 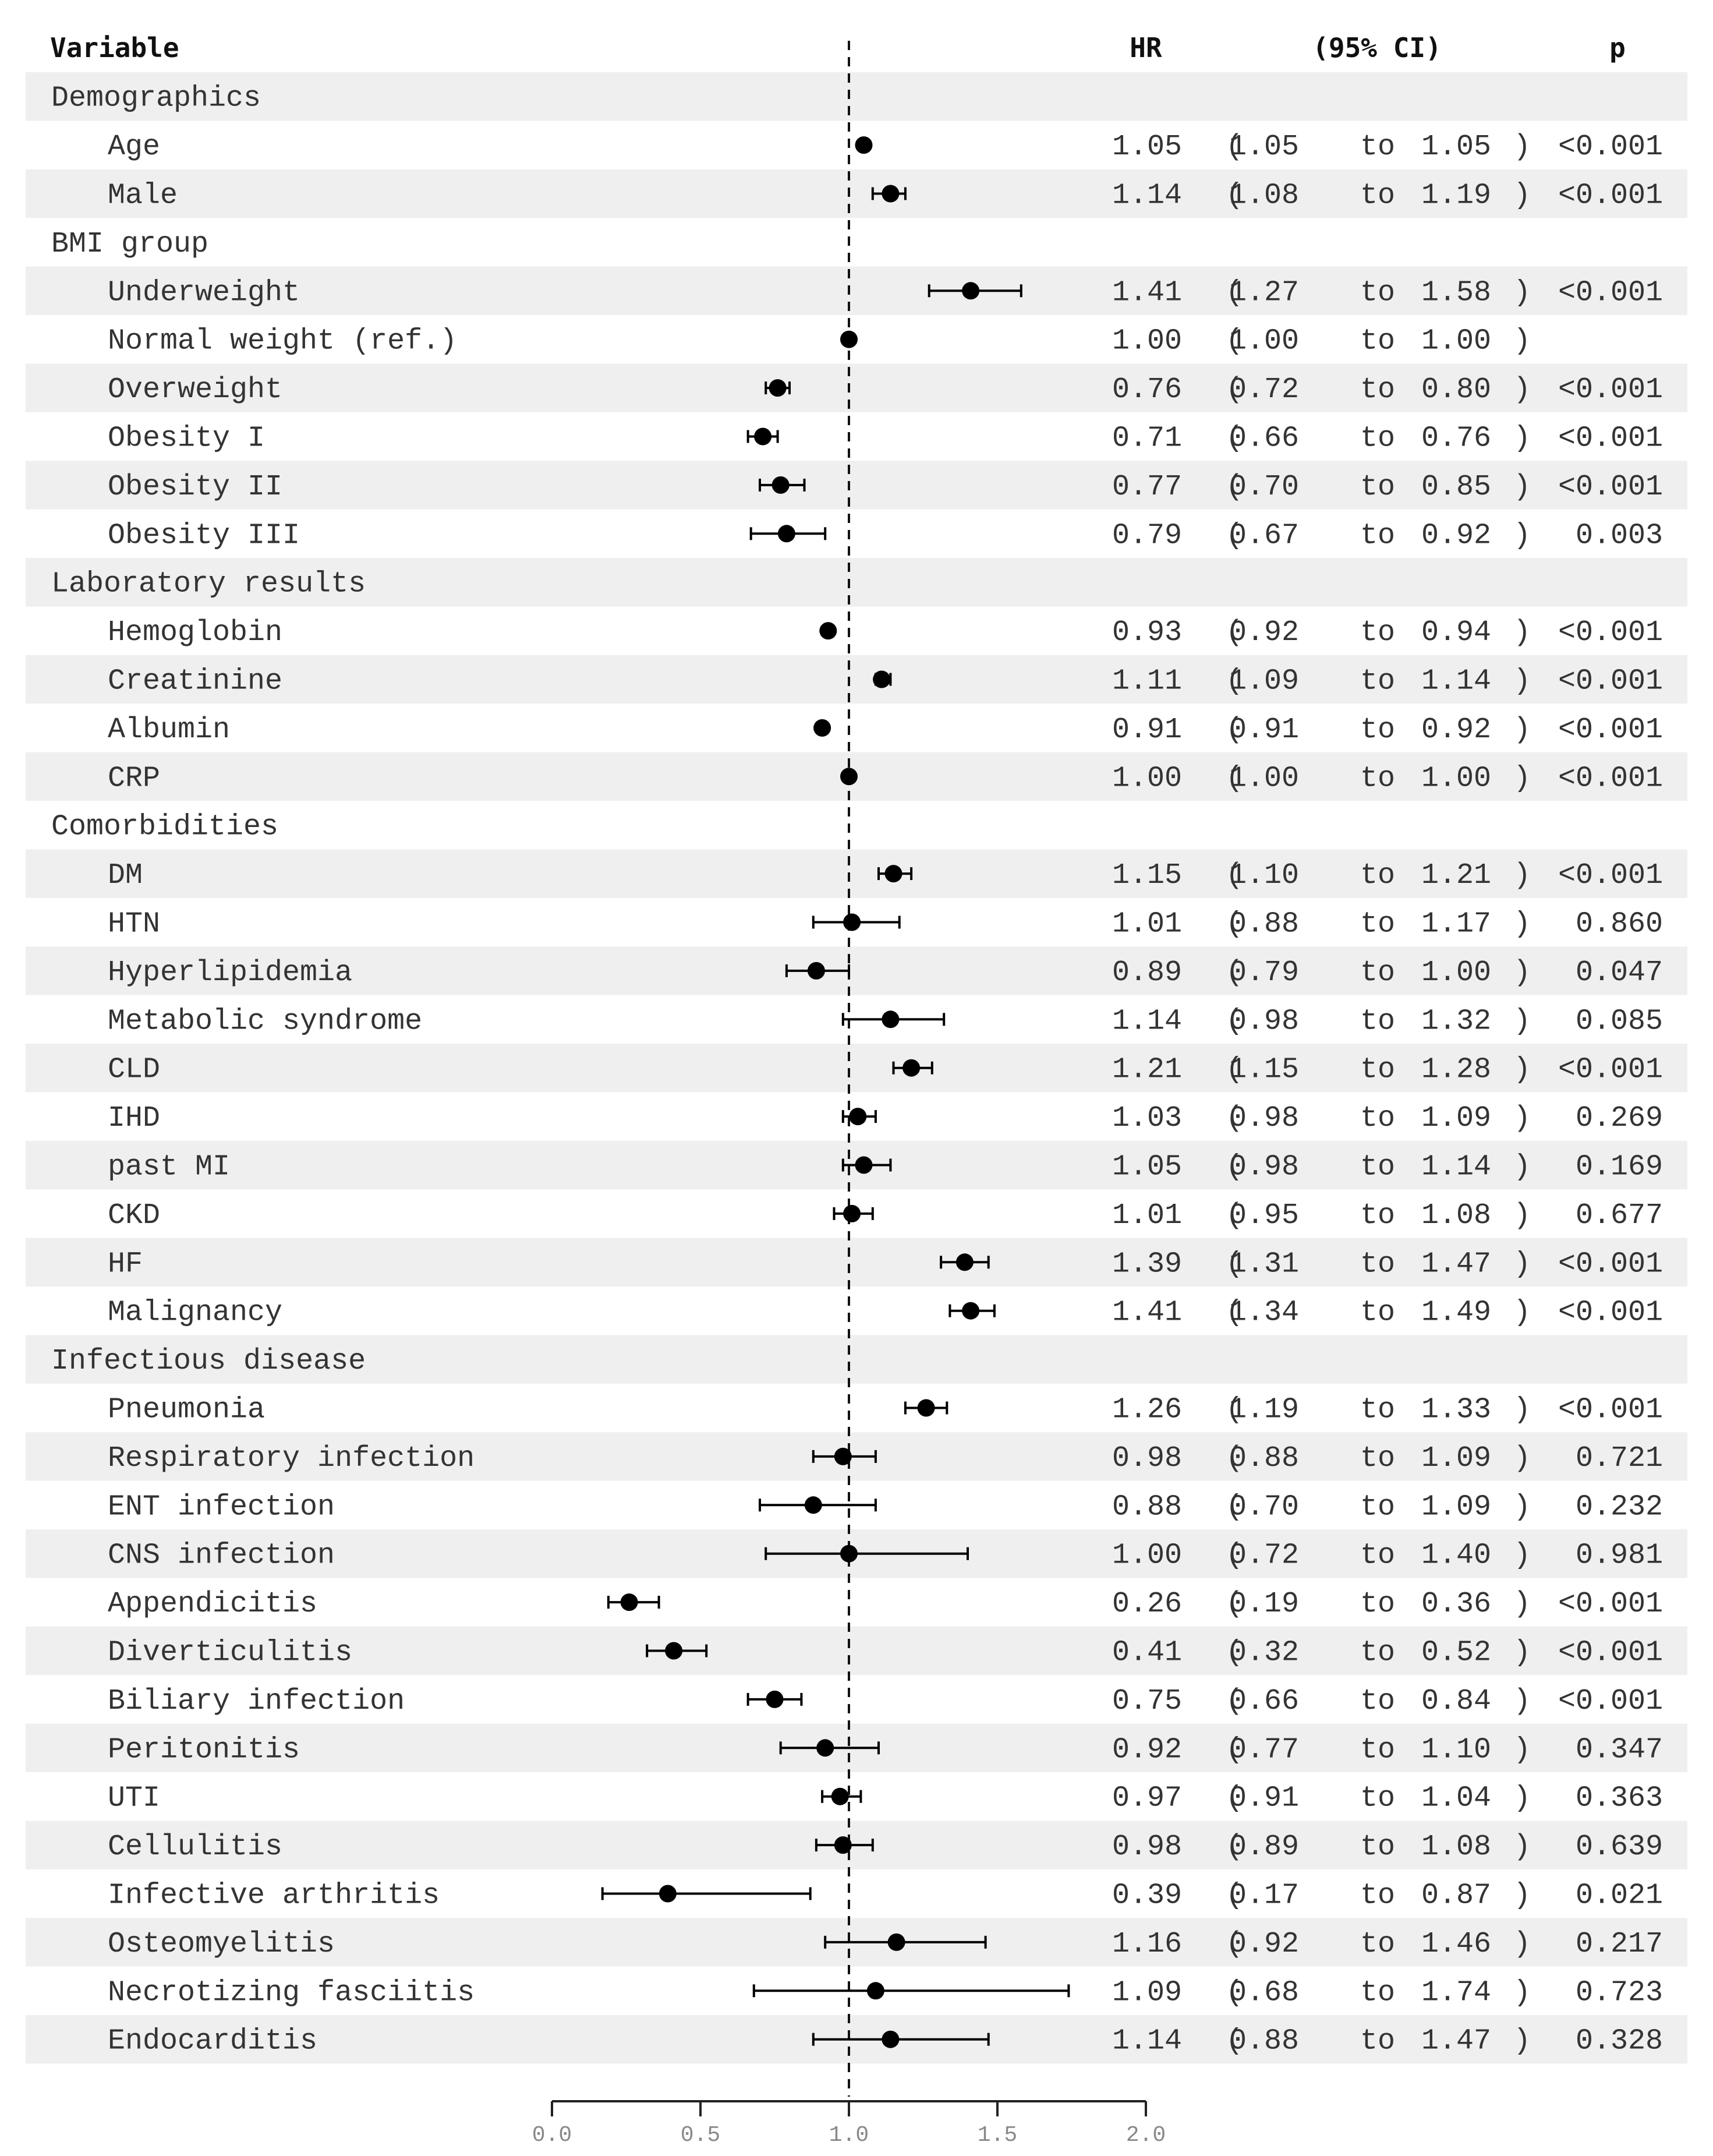 What do you see at coordinates (1456, 875) in the screenshot?
I see `ci-upper: 1.21` at bounding box center [1456, 875].